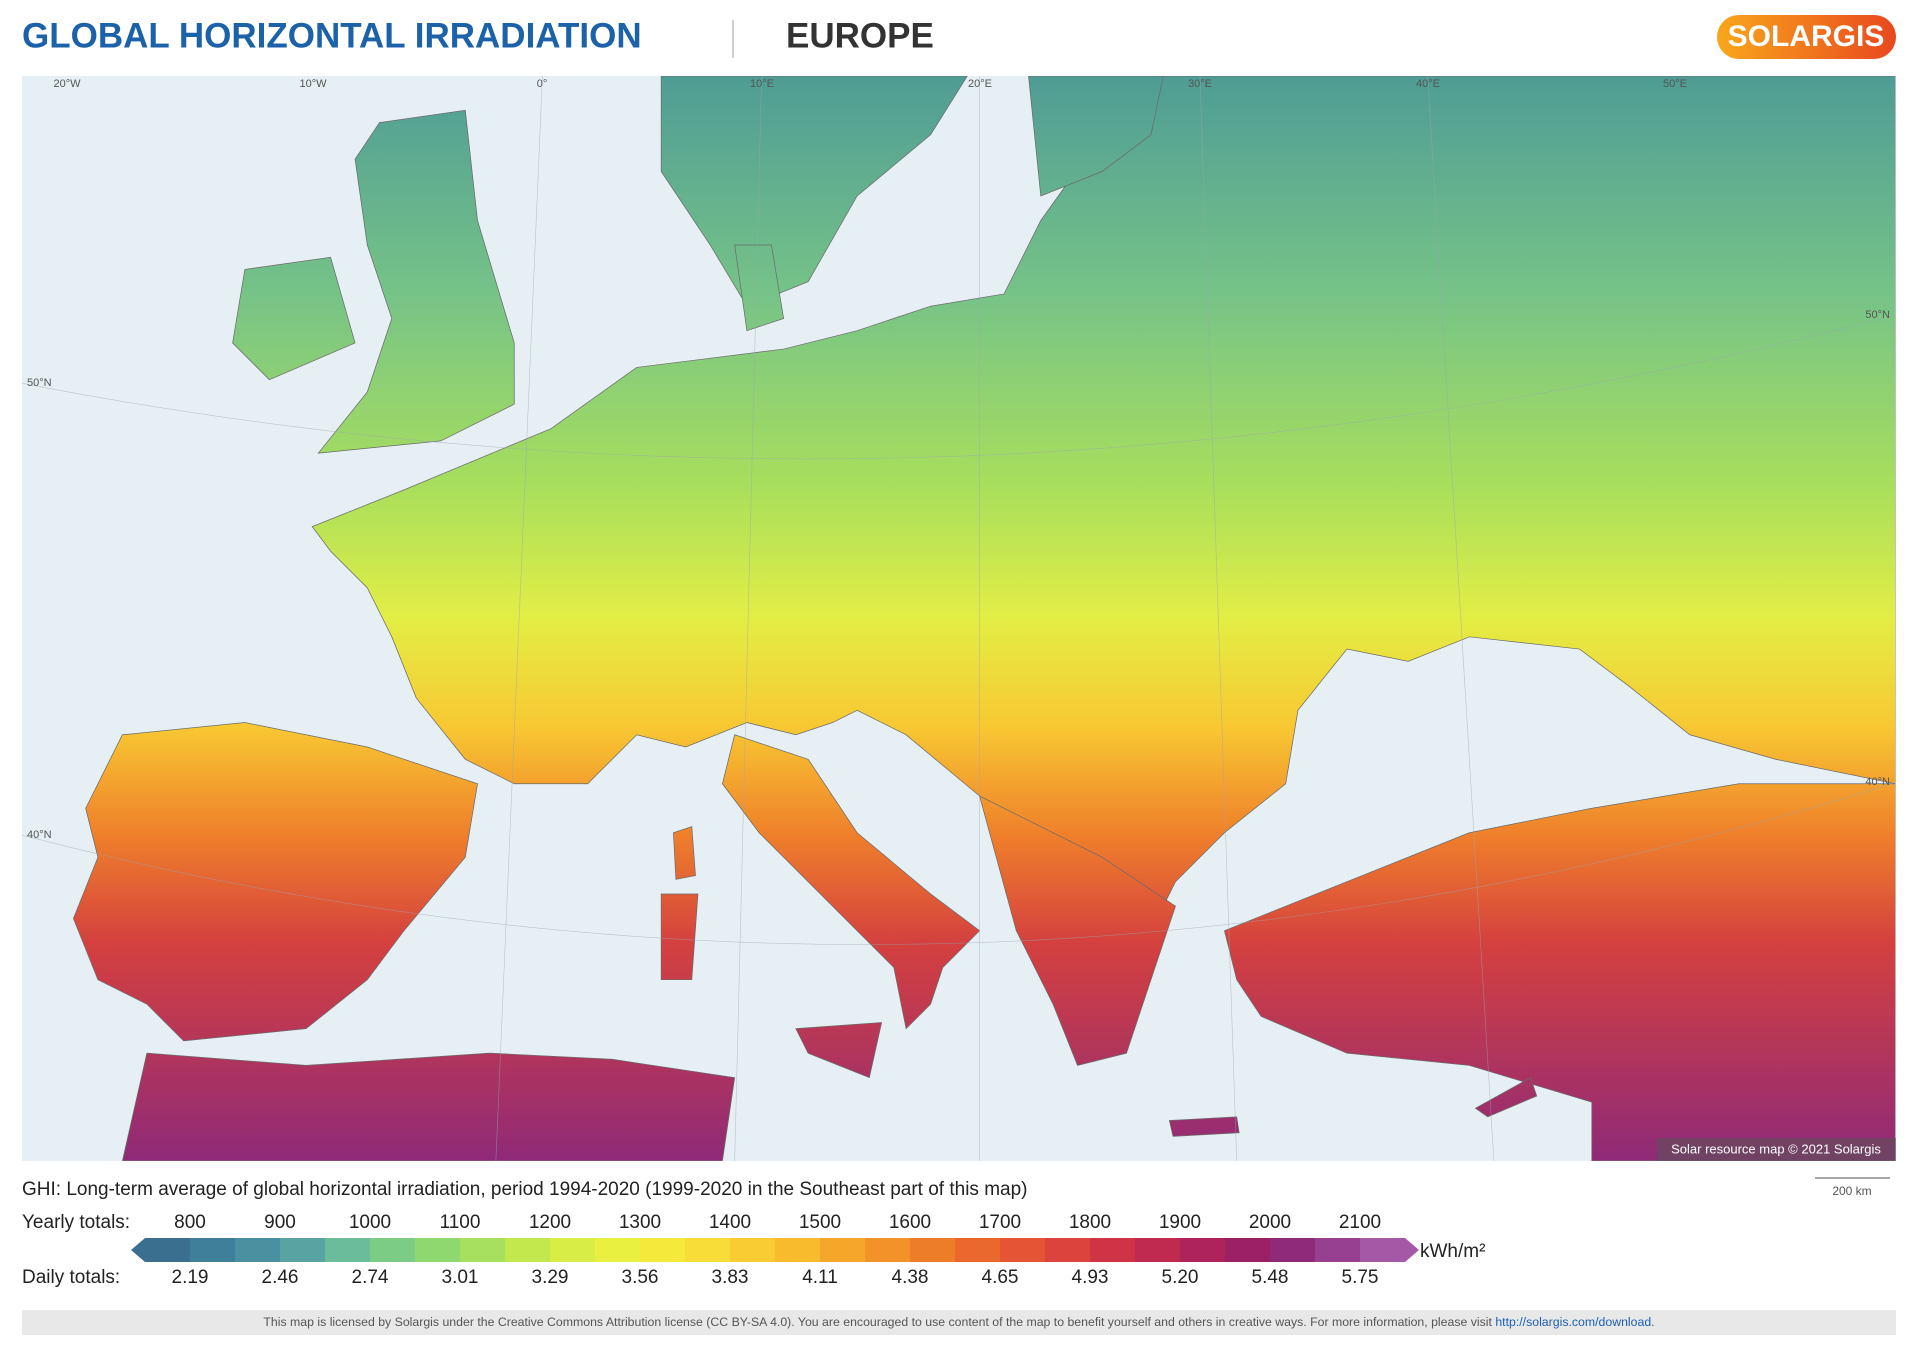 The height and width of the screenshot is (1350, 1920). I want to click on region: EUROPE, so click(860, 35).